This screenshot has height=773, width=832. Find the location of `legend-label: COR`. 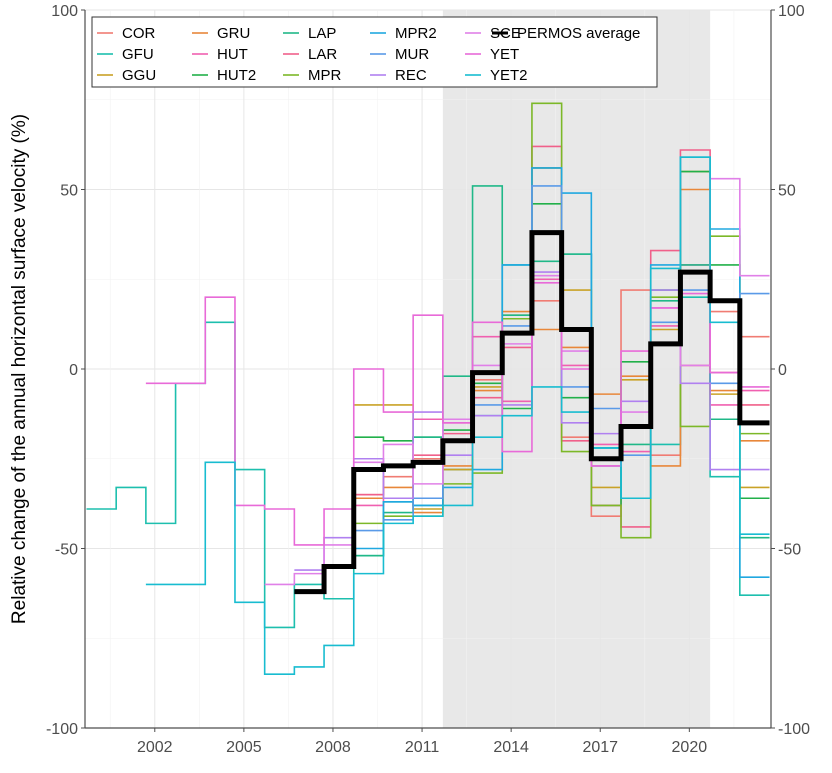

legend-label: COR is located at coordinates (139, 33).